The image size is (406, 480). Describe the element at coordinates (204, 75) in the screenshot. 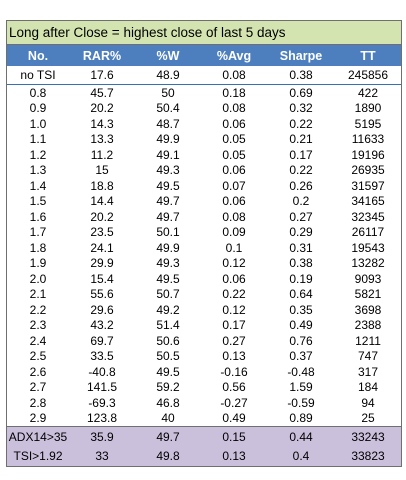

I see `baseline-row: no TSI 17.6 48.9 0.08 0.38 245856` at that location.